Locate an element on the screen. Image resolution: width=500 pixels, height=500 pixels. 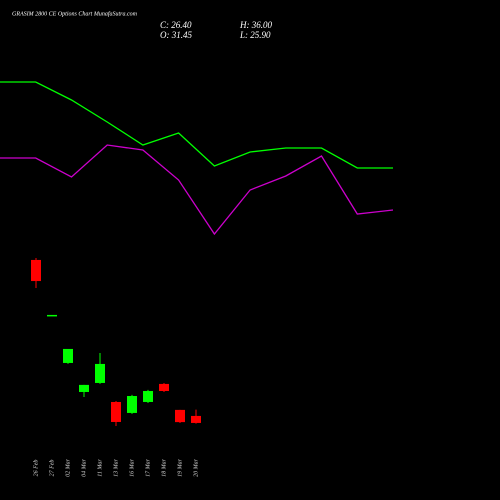
x-tick-label: 17 Mar is located at coordinates (148, 467).